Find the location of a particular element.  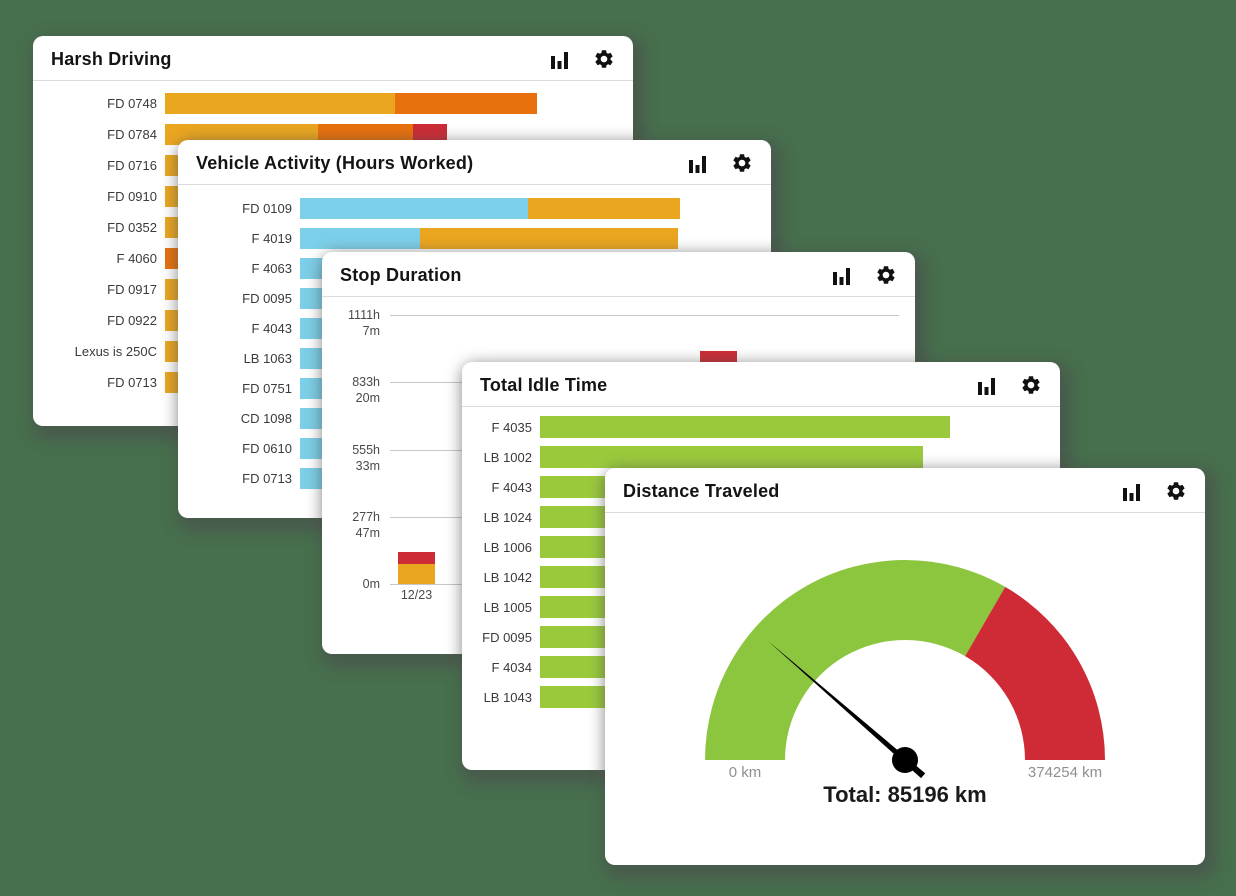

chart-row: FD 0109 is located at coordinates (474, 208).